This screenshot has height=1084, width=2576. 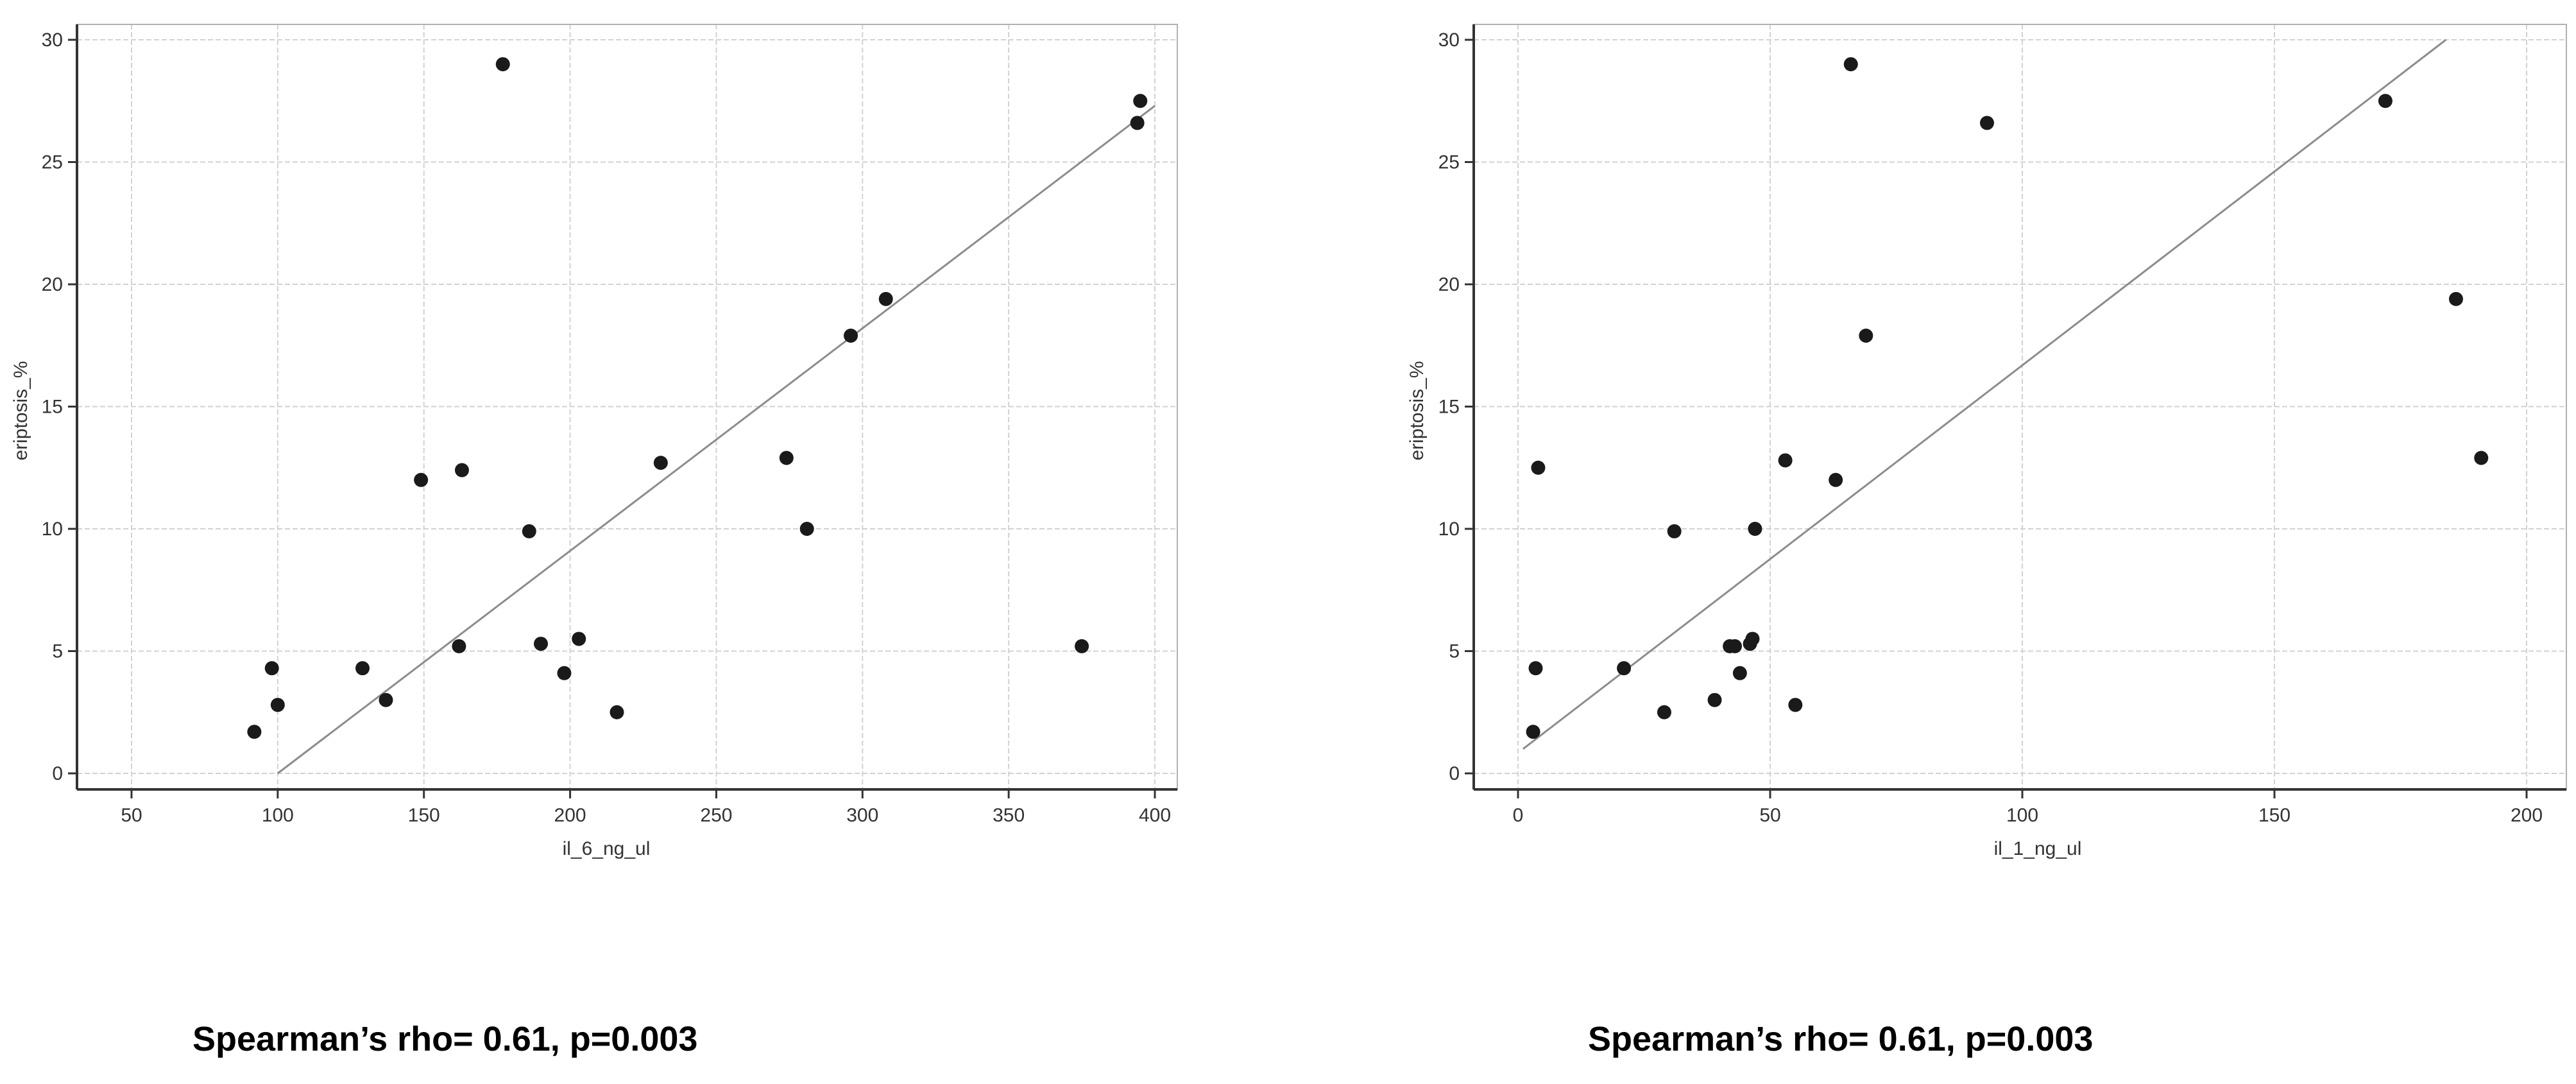 What do you see at coordinates (1009, 815) in the screenshot?
I see `x-tick-label: 350` at bounding box center [1009, 815].